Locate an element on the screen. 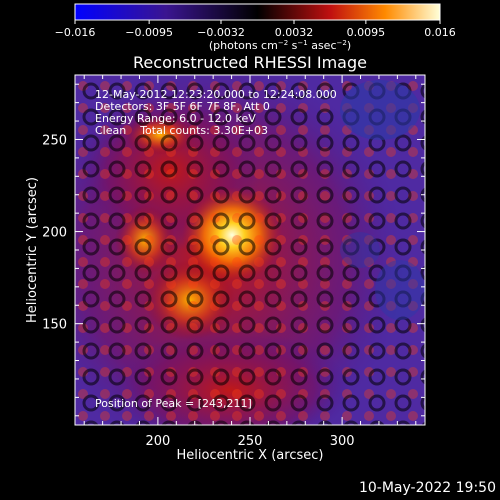  footer-timestamp: 10-May-2022 19:50 is located at coordinates (427, 488).